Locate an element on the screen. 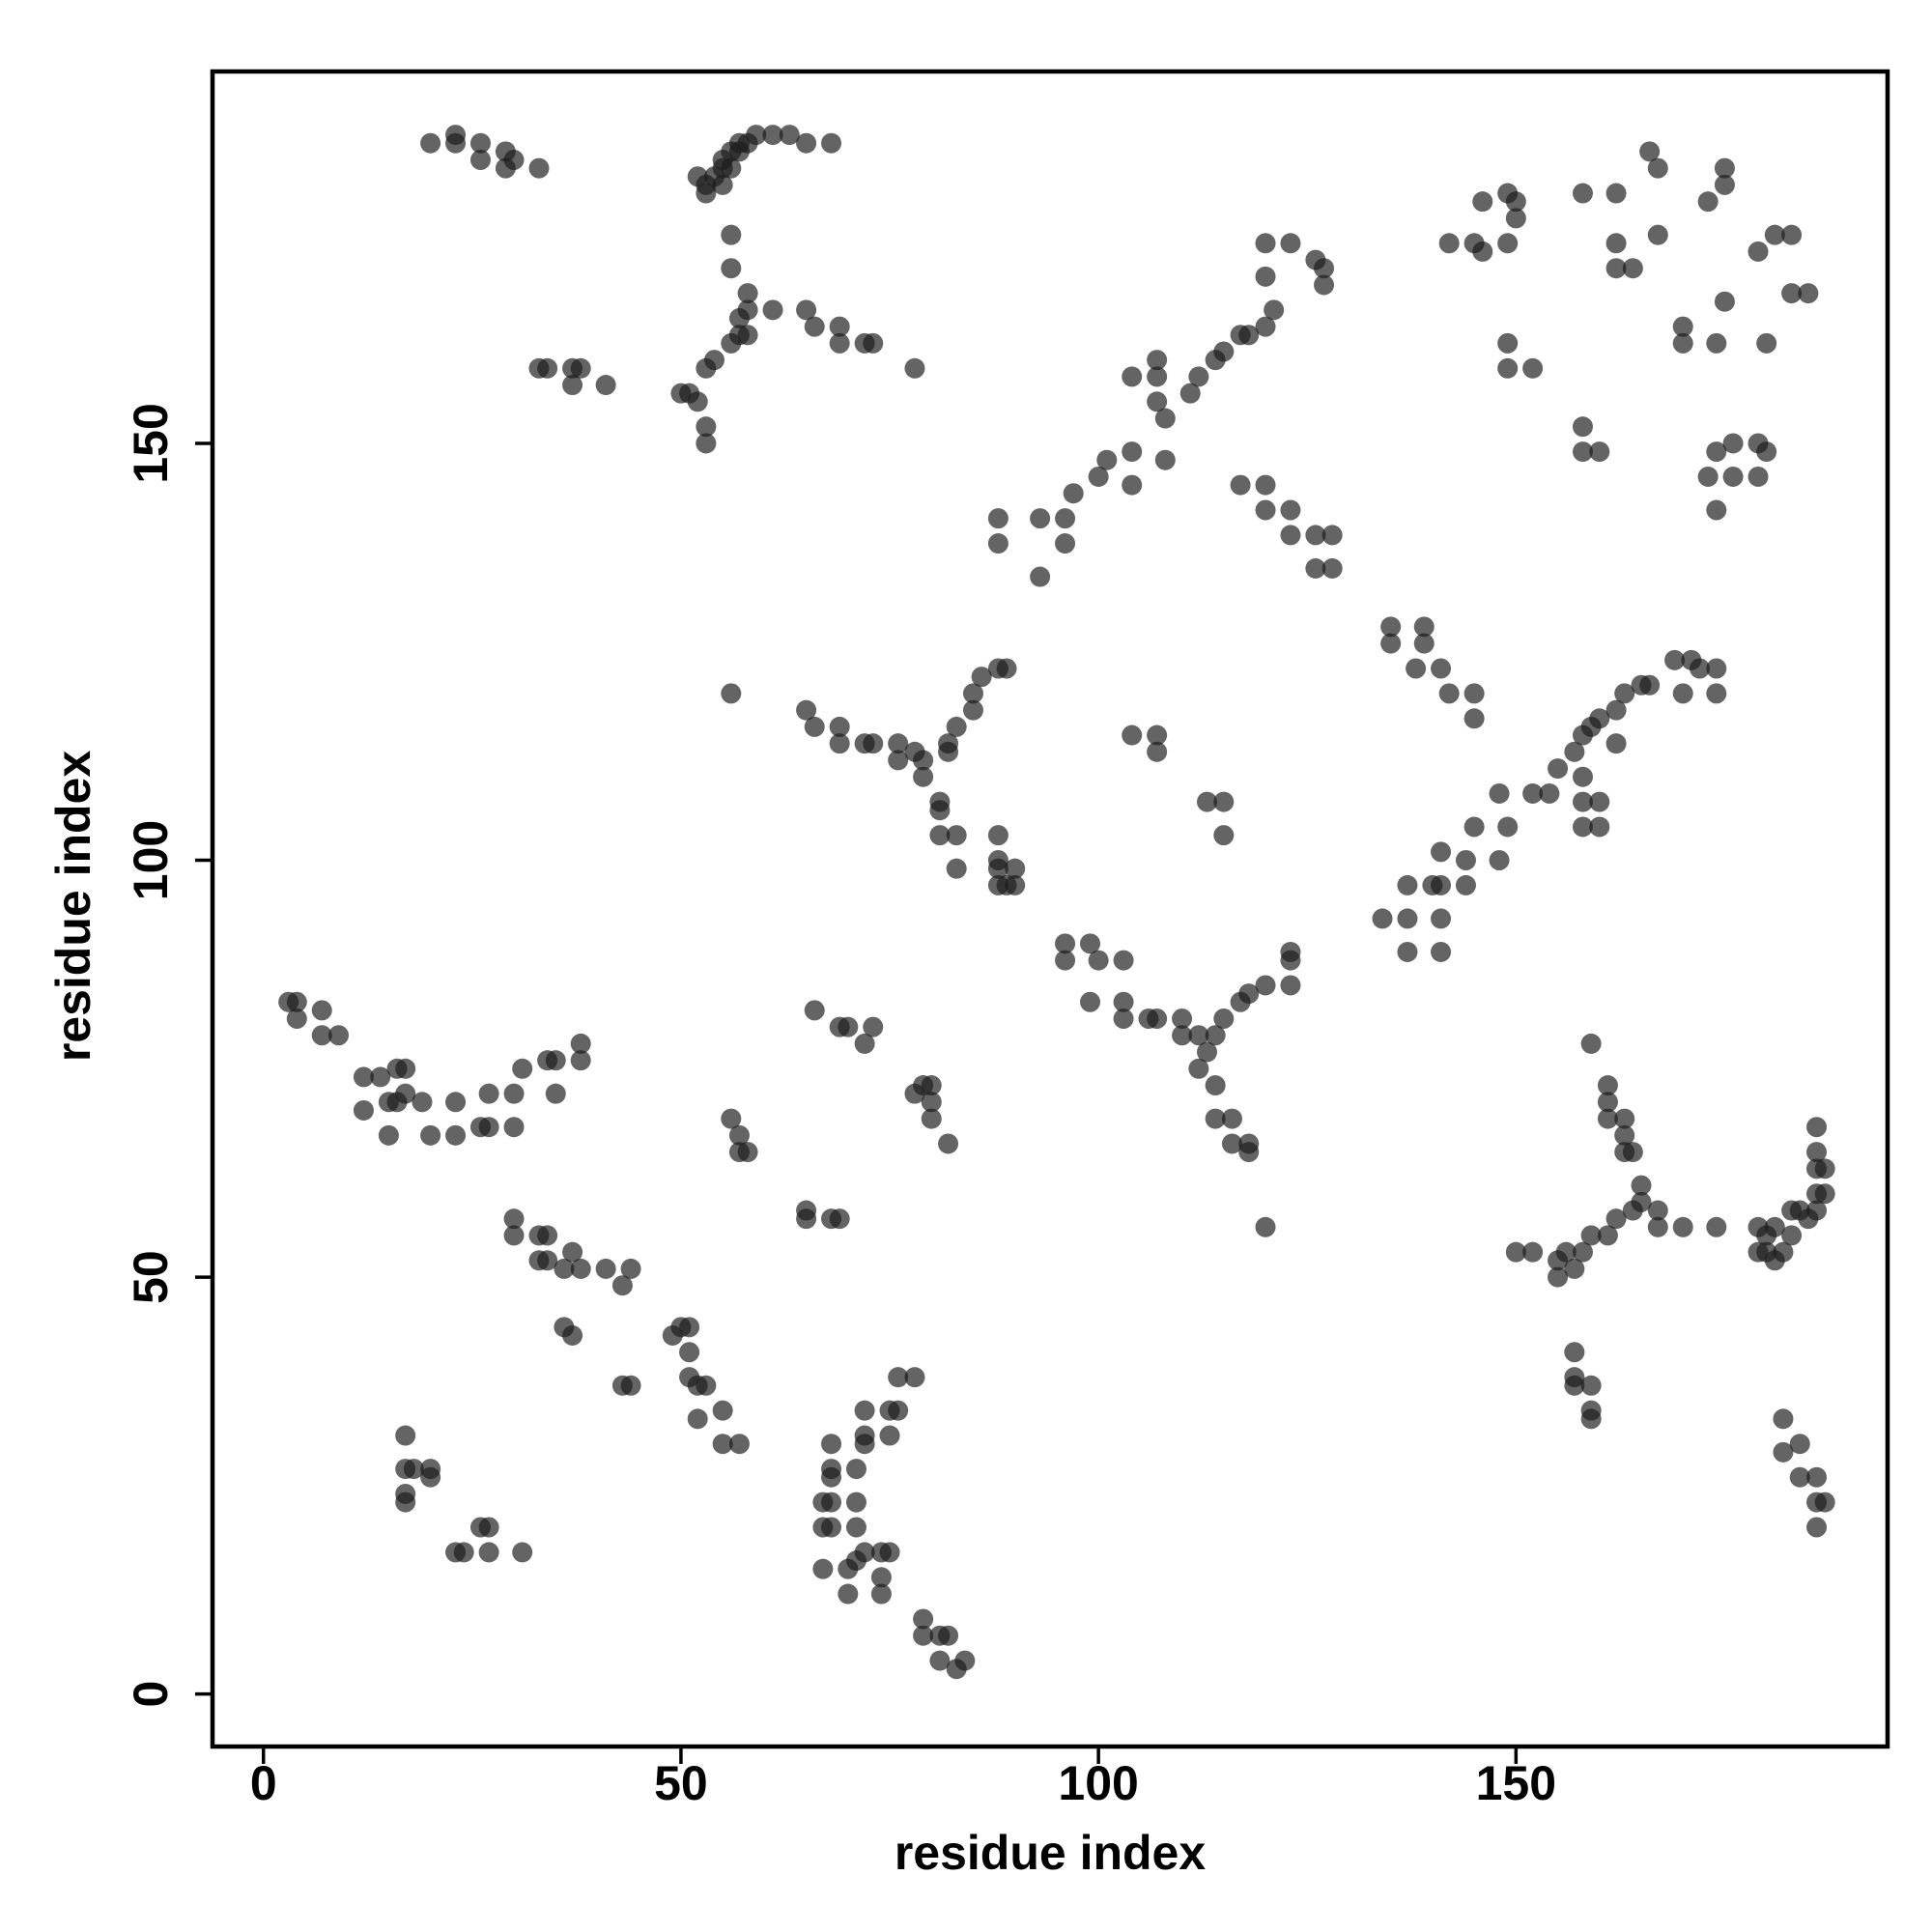  y-tick-label: 50 is located at coordinates (151, 1277).